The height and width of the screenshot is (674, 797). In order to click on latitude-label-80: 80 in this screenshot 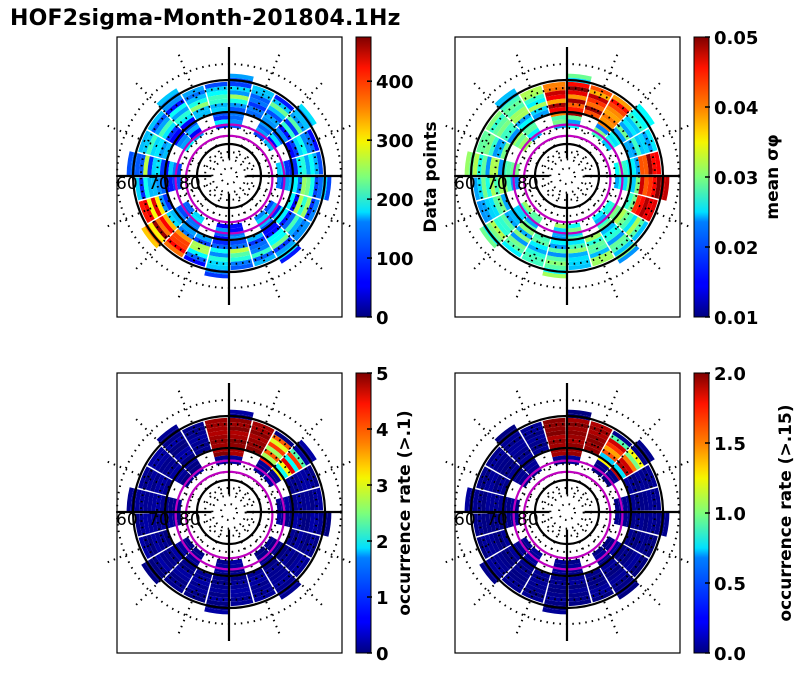, I will do `click(190, 184)`.